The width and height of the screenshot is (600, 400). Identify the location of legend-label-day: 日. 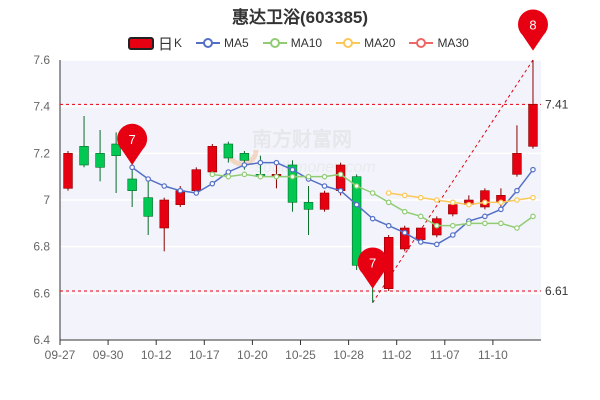
(166, 44).